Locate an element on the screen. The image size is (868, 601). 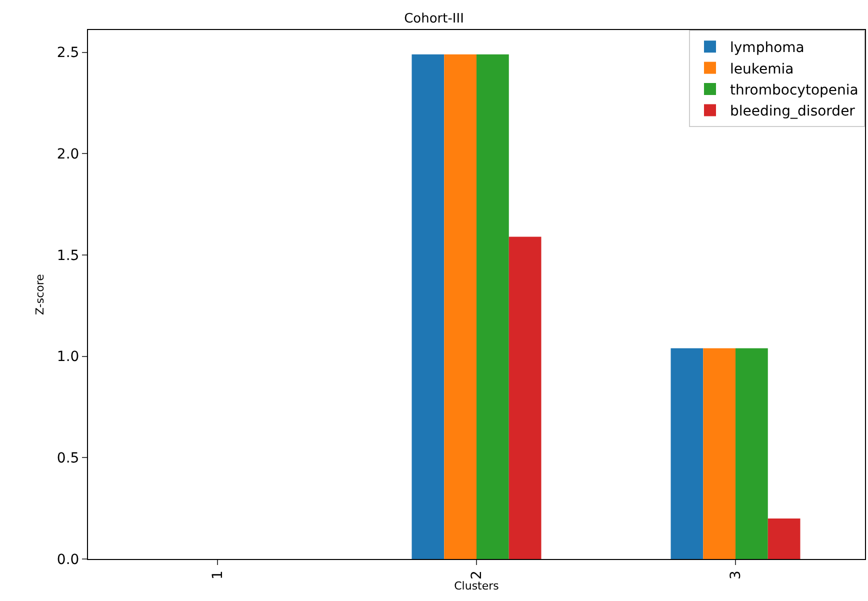
legend-label: thrombocytopenia is located at coordinates (794, 90).